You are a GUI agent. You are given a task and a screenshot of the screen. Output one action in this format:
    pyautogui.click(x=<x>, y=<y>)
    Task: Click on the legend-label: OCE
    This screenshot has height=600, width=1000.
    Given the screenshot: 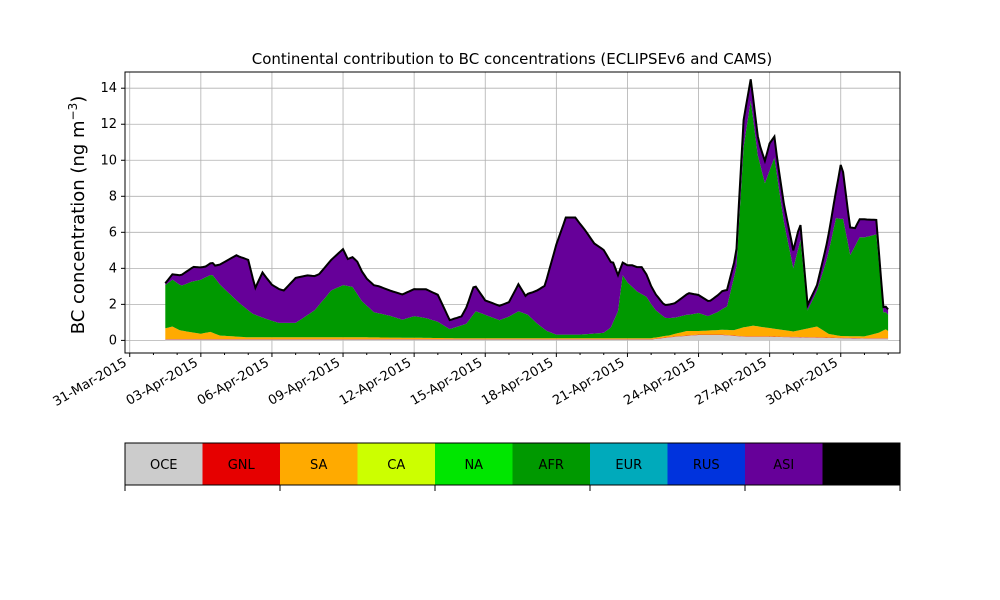 What is the action you would take?
    pyautogui.click(x=164, y=465)
    